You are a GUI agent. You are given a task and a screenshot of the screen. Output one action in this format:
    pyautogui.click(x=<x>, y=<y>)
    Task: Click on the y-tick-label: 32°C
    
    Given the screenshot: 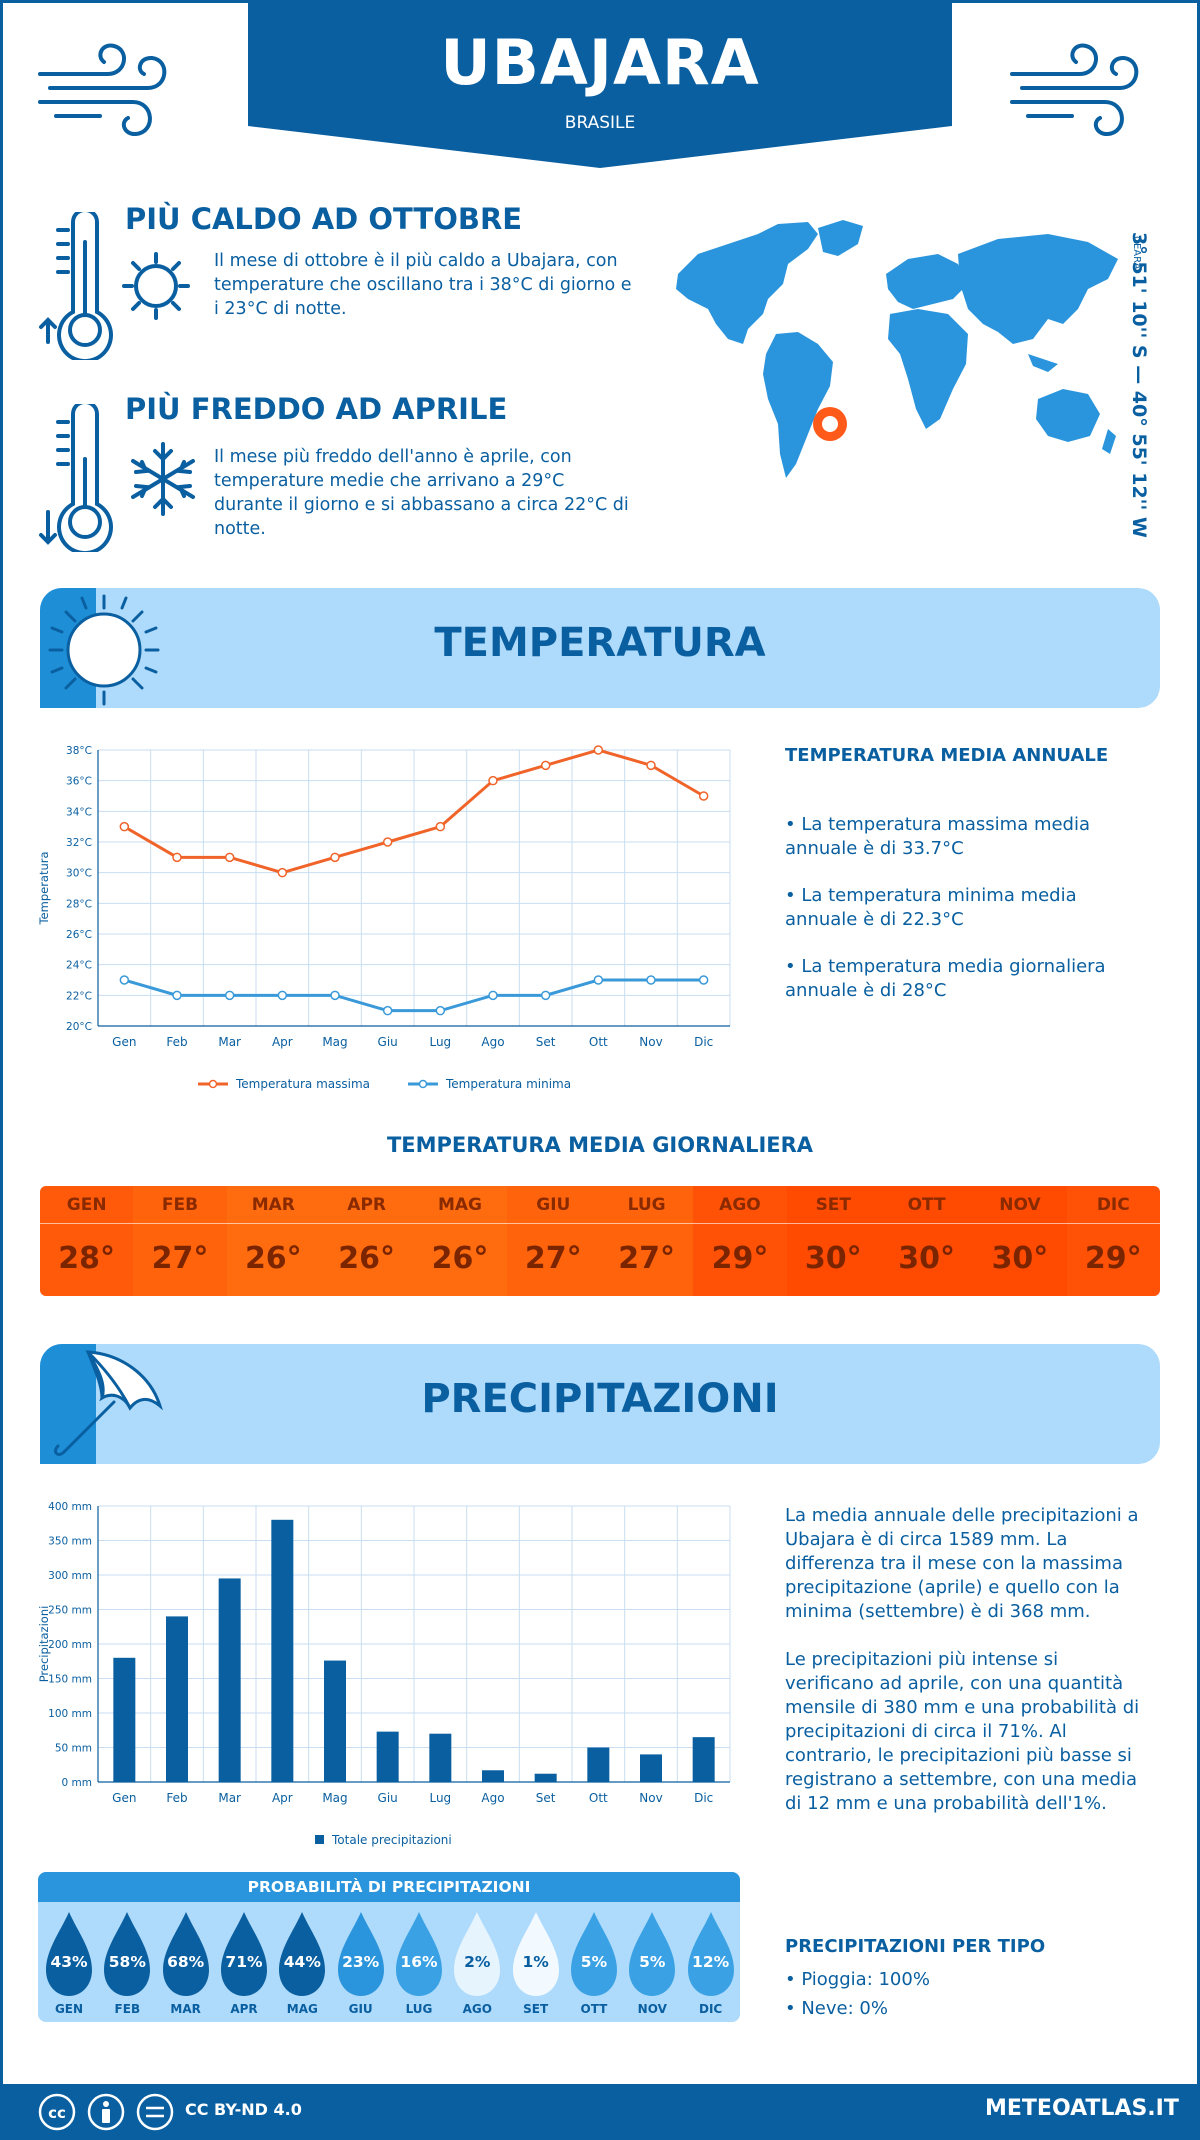 What is the action you would take?
    pyautogui.click(x=79, y=843)
    